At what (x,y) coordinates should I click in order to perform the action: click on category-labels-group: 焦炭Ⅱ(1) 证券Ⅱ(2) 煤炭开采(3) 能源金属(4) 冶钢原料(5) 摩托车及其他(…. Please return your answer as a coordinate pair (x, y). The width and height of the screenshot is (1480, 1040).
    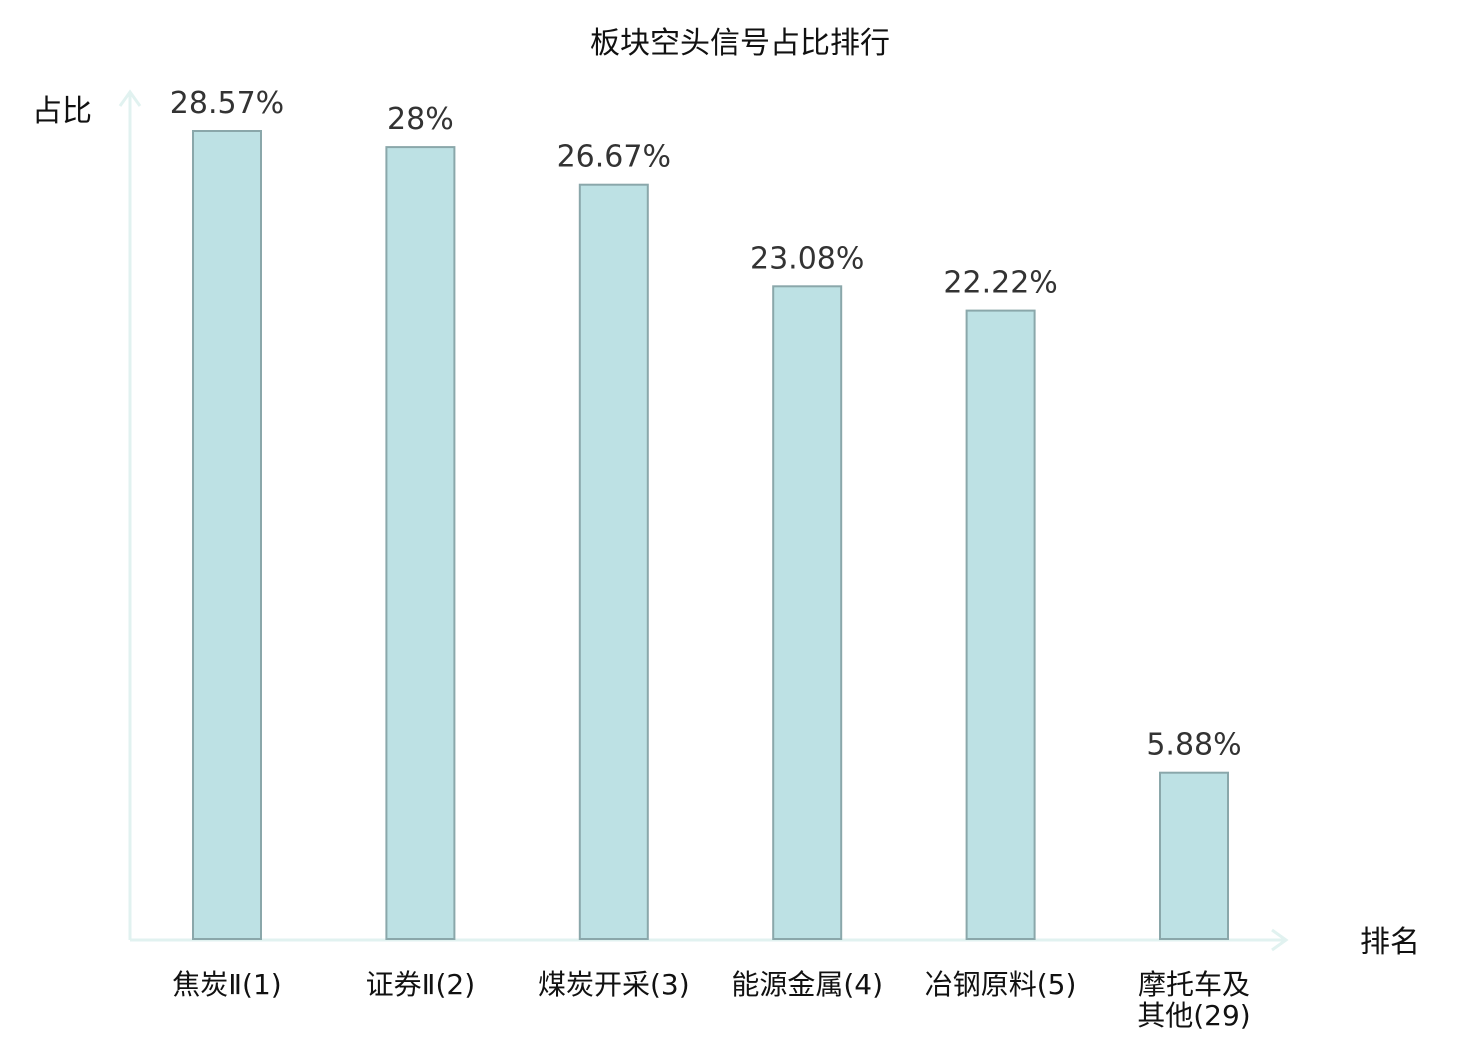
    Looking at the image, I should click on (711, 1000).